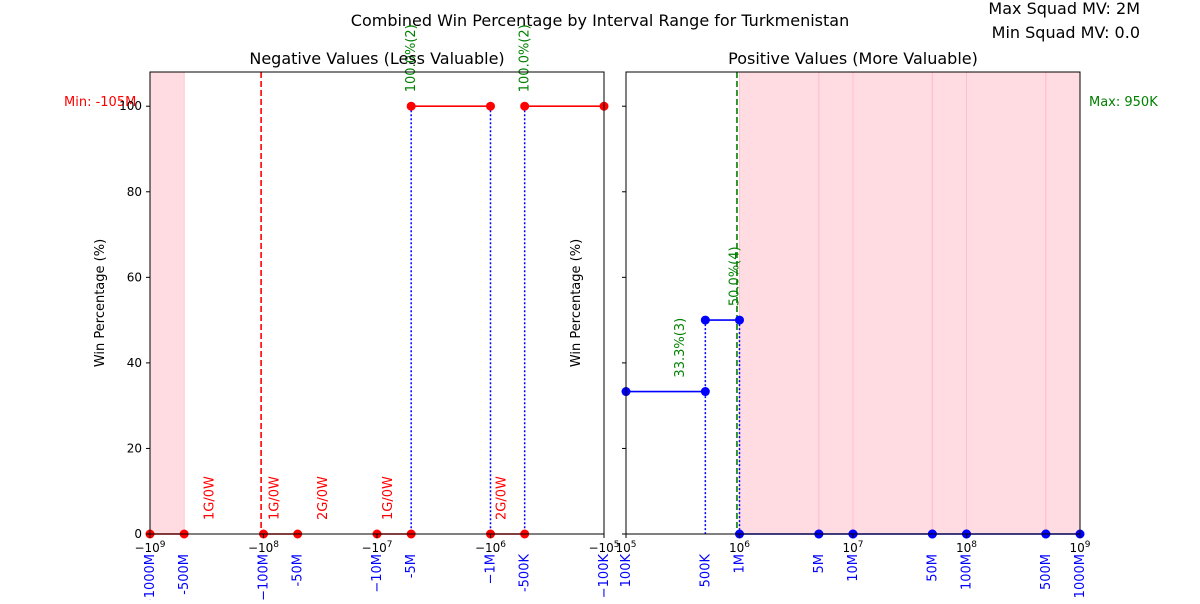  Describe the element at coordinates (490, 547) in the screenshot. I see `x-power-label-3: −106` at that location.